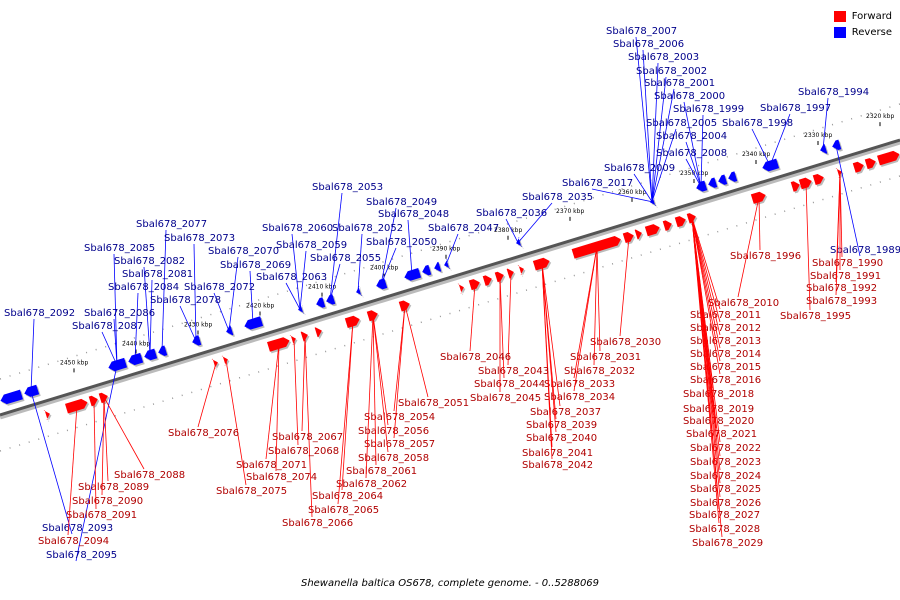 This screenshot has width=900, height=600. I want to click on gene-label: Sbal678_1994, so click(833, 92).